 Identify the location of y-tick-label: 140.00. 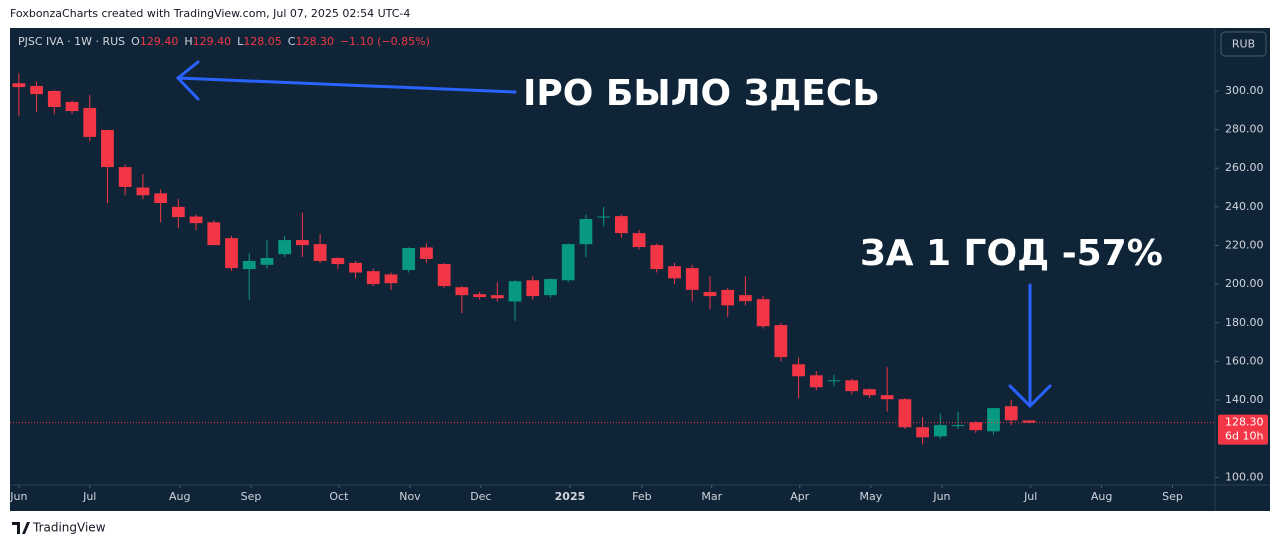
(1244, 399).